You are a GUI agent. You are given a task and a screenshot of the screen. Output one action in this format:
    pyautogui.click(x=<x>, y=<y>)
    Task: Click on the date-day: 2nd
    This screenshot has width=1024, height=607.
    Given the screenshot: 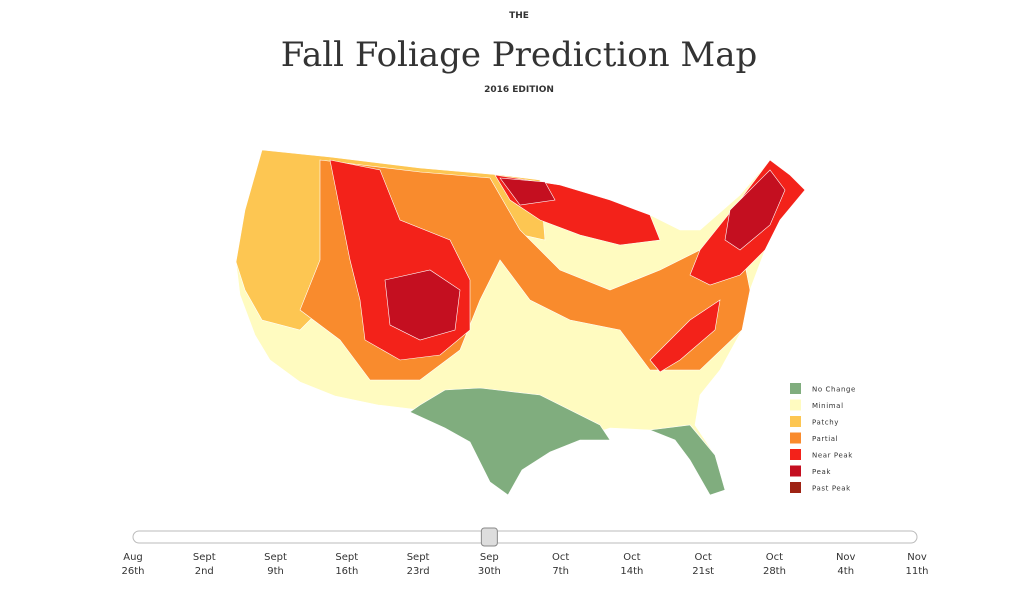 What is the action you would take?
    pyautogui.click(x=204, y=571)
    